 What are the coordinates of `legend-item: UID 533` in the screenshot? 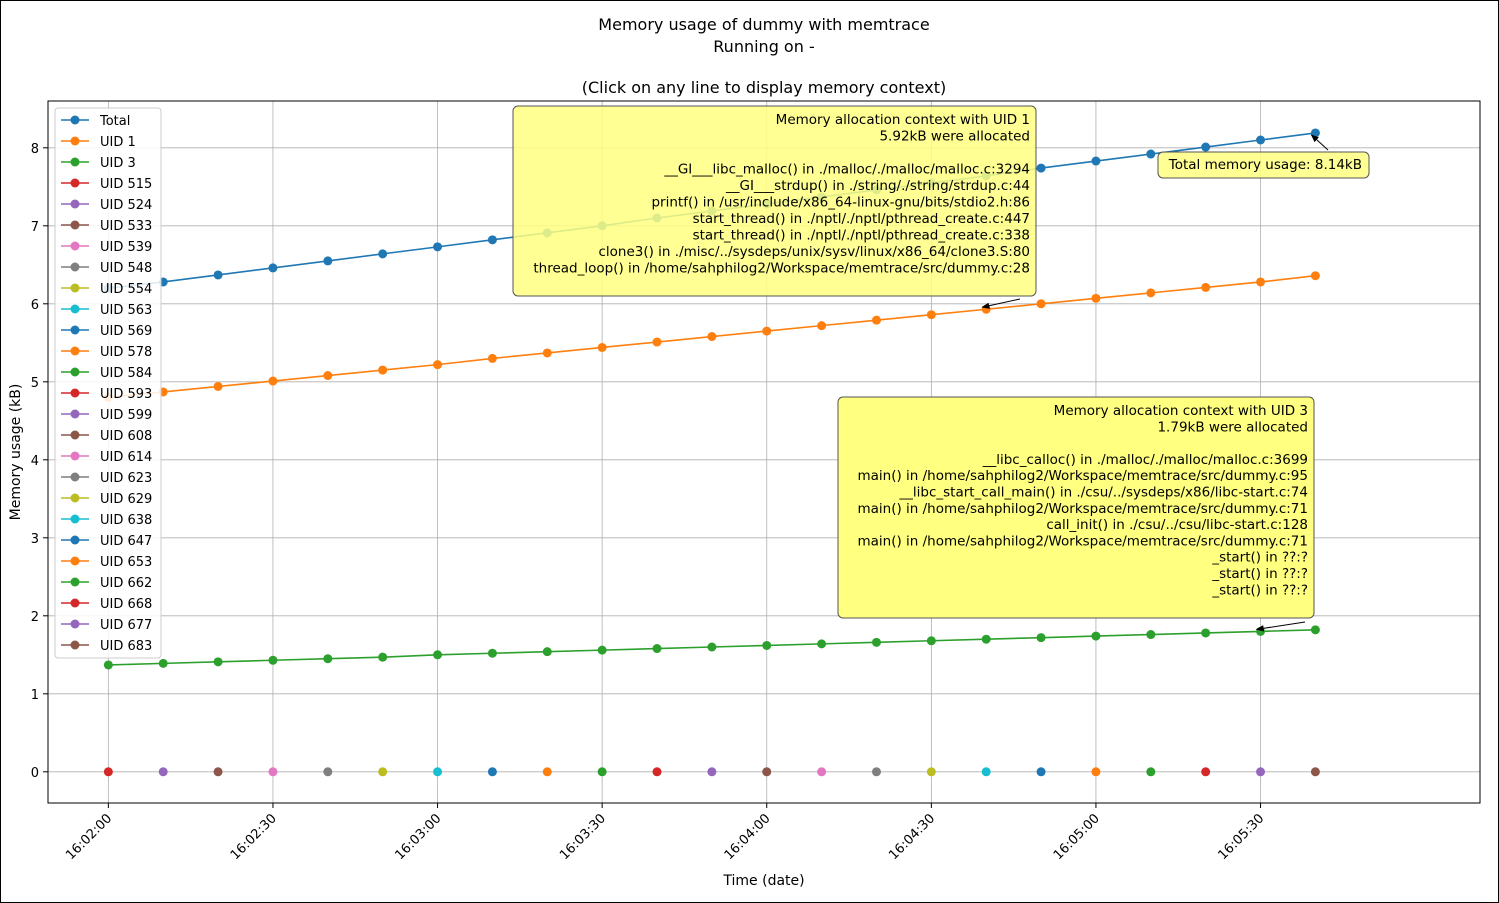 It's located at (106, 226).